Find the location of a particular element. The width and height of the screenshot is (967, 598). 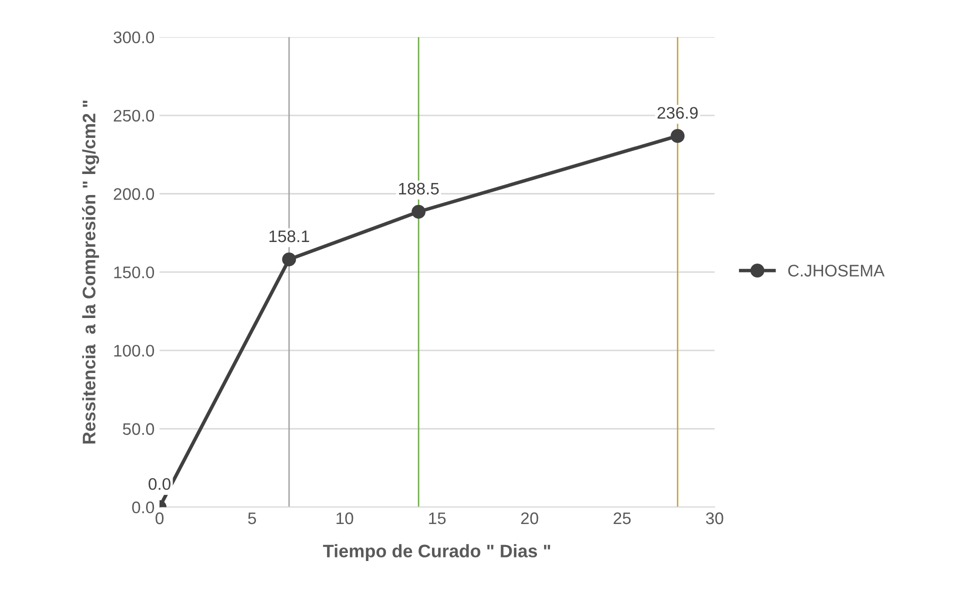

y-tick-label: 50.0 is located at coordinates (138, 429).